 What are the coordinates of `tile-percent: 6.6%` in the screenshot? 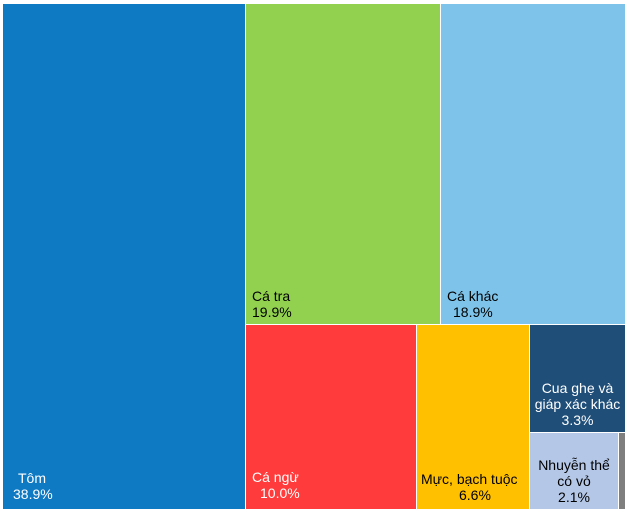 It's located at (475, 495).